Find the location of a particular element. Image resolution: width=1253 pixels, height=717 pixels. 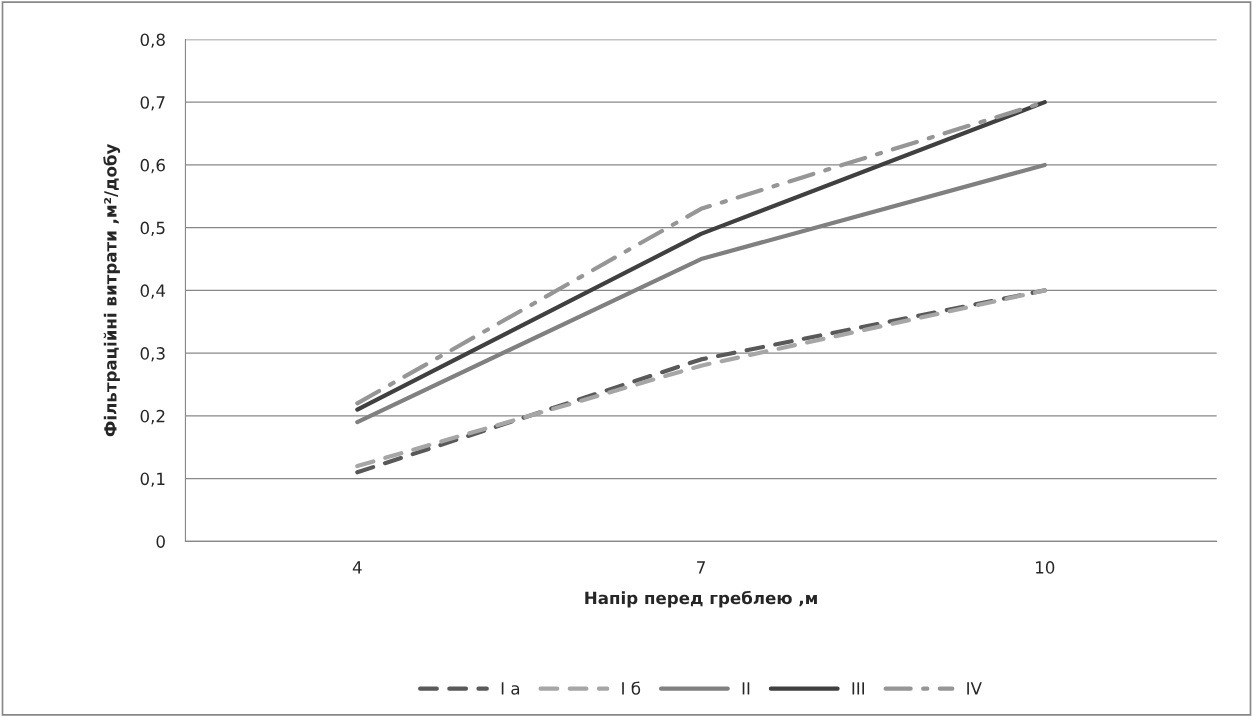

y-tick-label: 0 is located at coordinates (160, 541).